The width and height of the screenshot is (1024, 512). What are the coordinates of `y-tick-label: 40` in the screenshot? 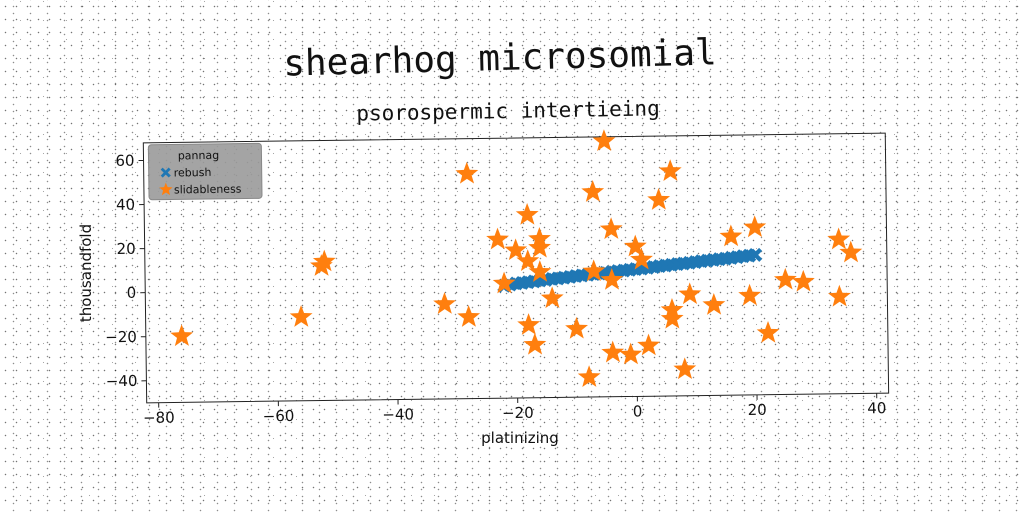 It's located at (125, 205).